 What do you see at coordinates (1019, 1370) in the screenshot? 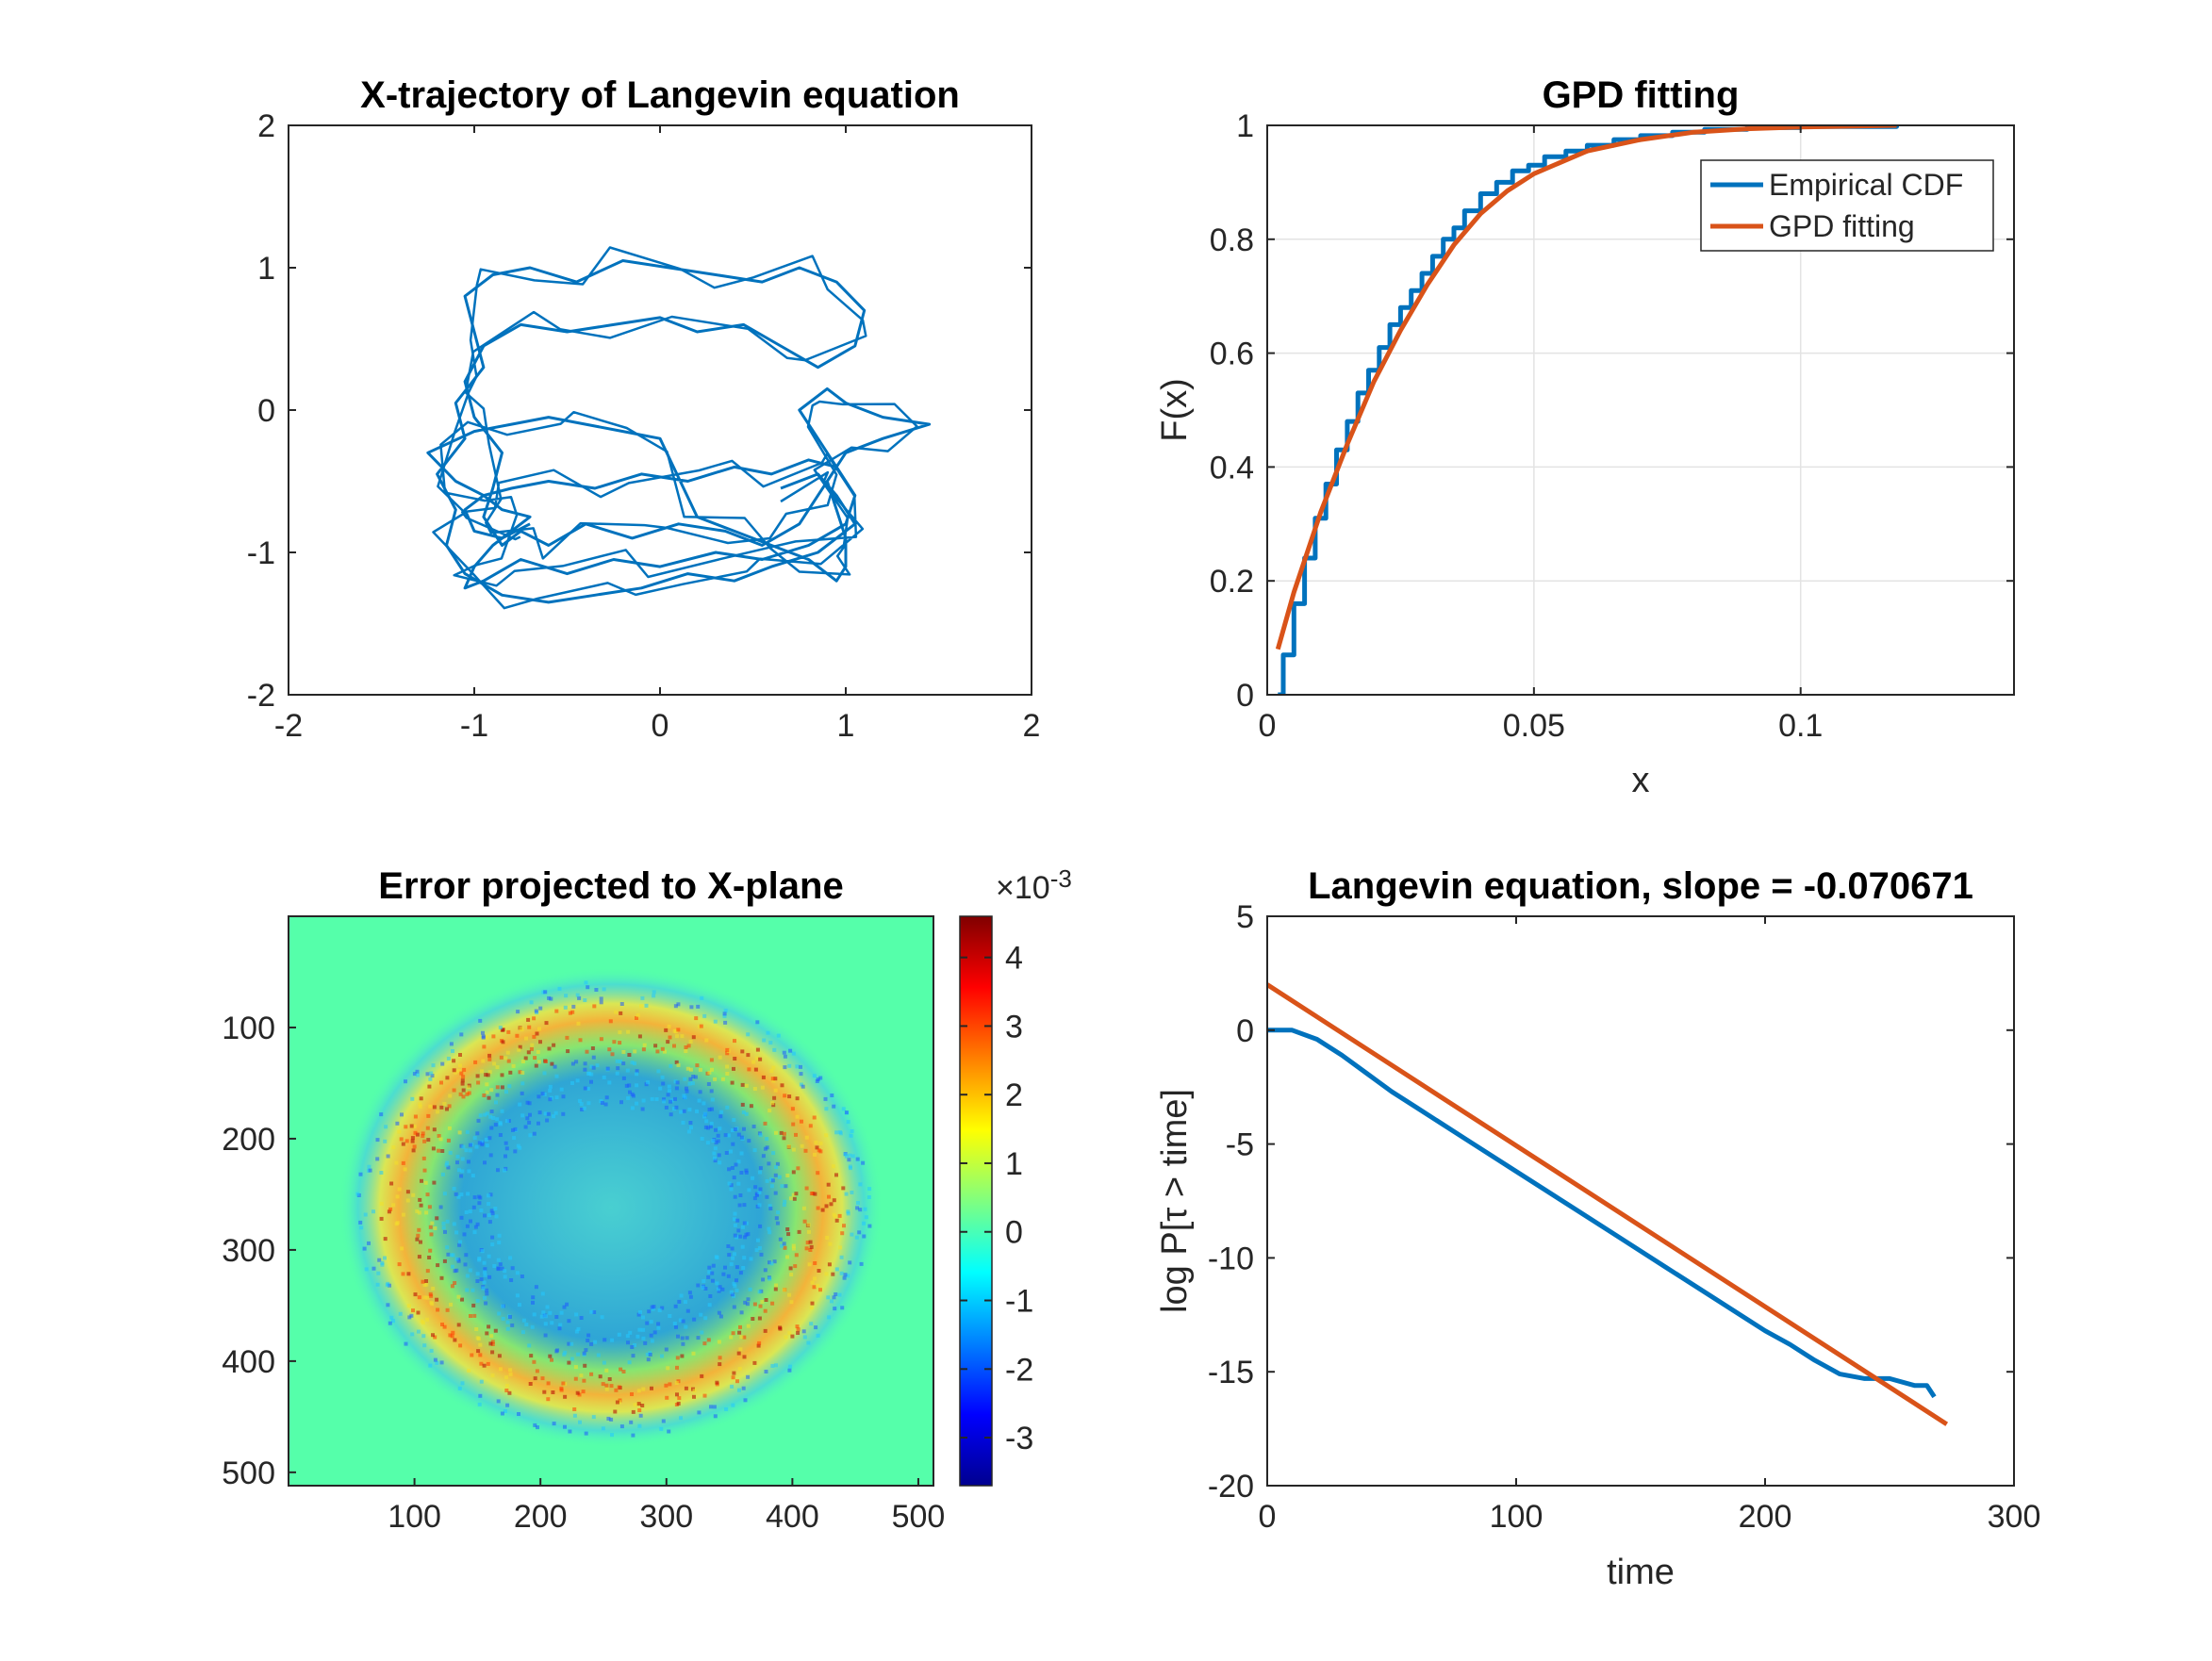
I see `colorbar-tick-label: -2` at bounding box center [1019, 1370].